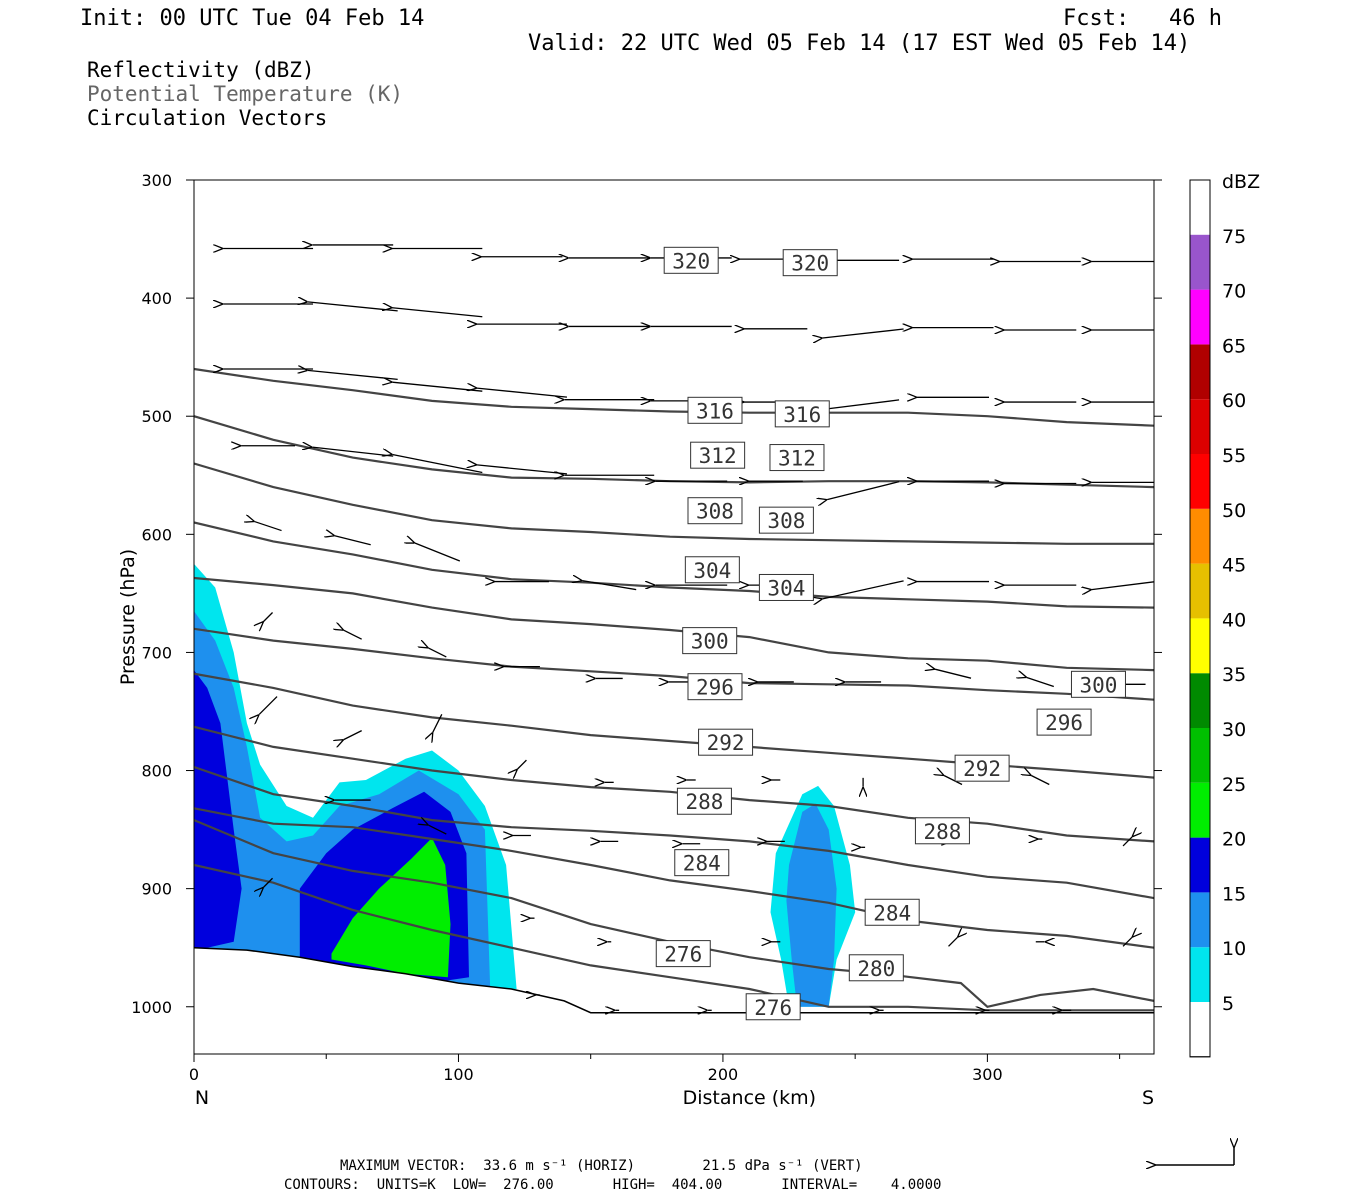 Image resolution: width=1350 pixels, height=1200 pixels. I want to click on y-tick-label: 1000, so click(151, 1007).